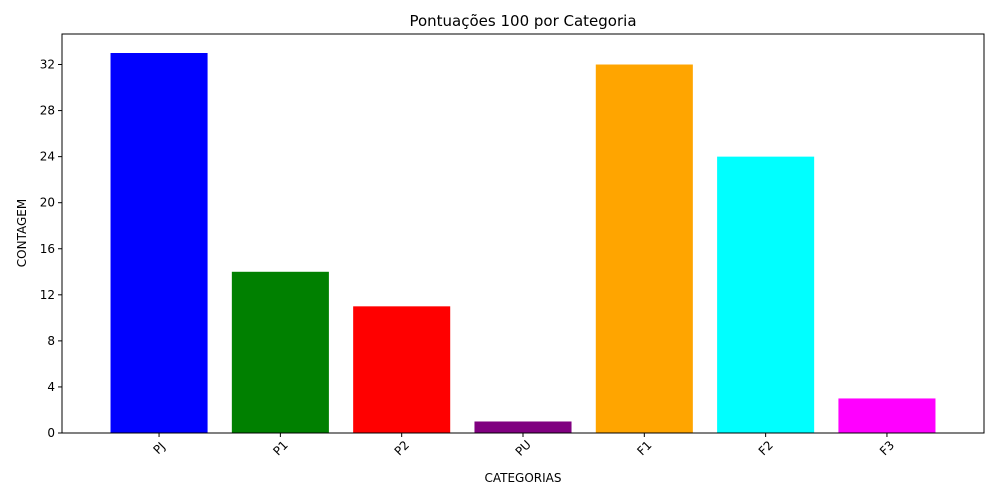 This screenshot has width=1000, height=500. I want to click on y-axis-ticks: 0 4 8 12 16 20 24 28 32, so click(51, 249).